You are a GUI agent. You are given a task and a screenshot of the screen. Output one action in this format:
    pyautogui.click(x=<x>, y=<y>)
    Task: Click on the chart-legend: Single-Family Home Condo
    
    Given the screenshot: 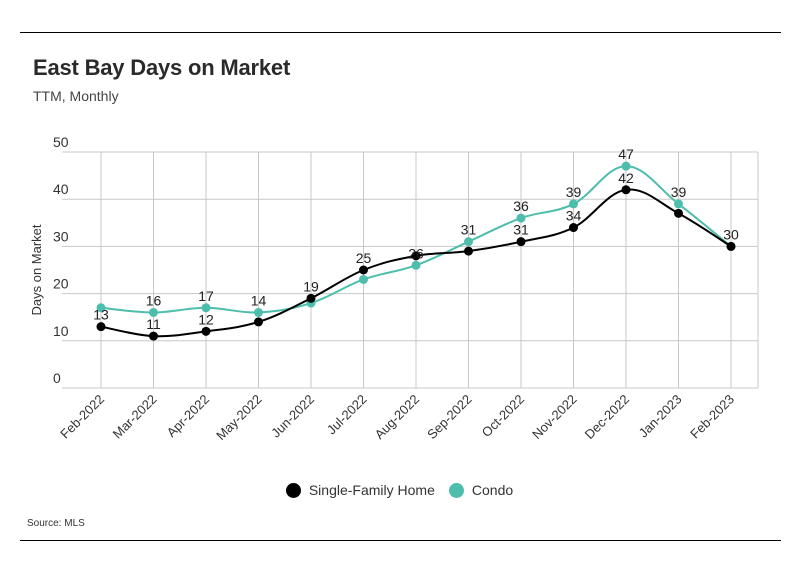 What is the action you would take?
    pyautogui.click(x=399, y=490)
    